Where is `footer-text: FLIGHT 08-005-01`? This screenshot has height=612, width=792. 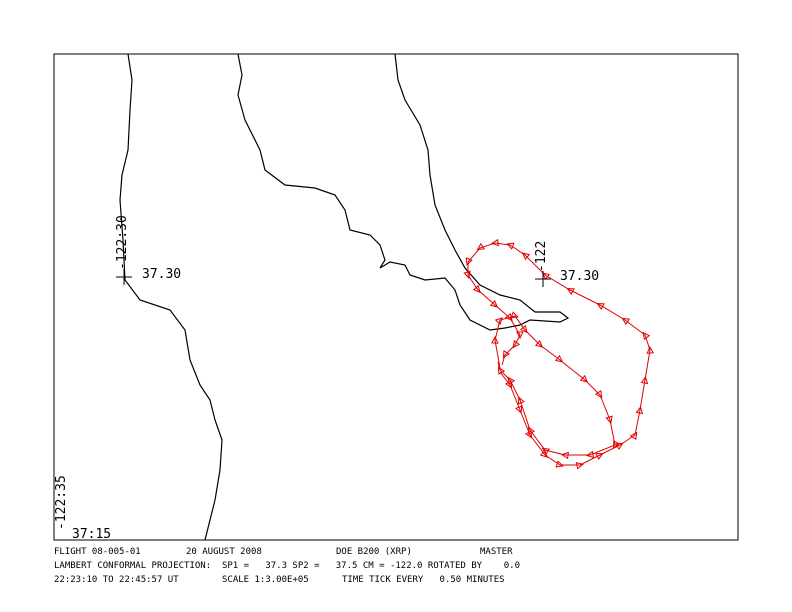 footer-text: FLIGHT 08-005-01 is located at coordinates (97, 552).